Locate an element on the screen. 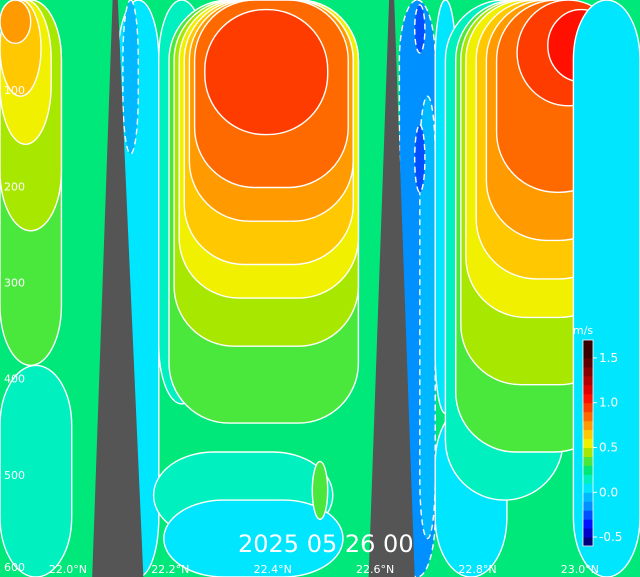 This screenshot has height=577, width=640. chart-title: 2025 05 26 00 is located at coordinates (326, 544).